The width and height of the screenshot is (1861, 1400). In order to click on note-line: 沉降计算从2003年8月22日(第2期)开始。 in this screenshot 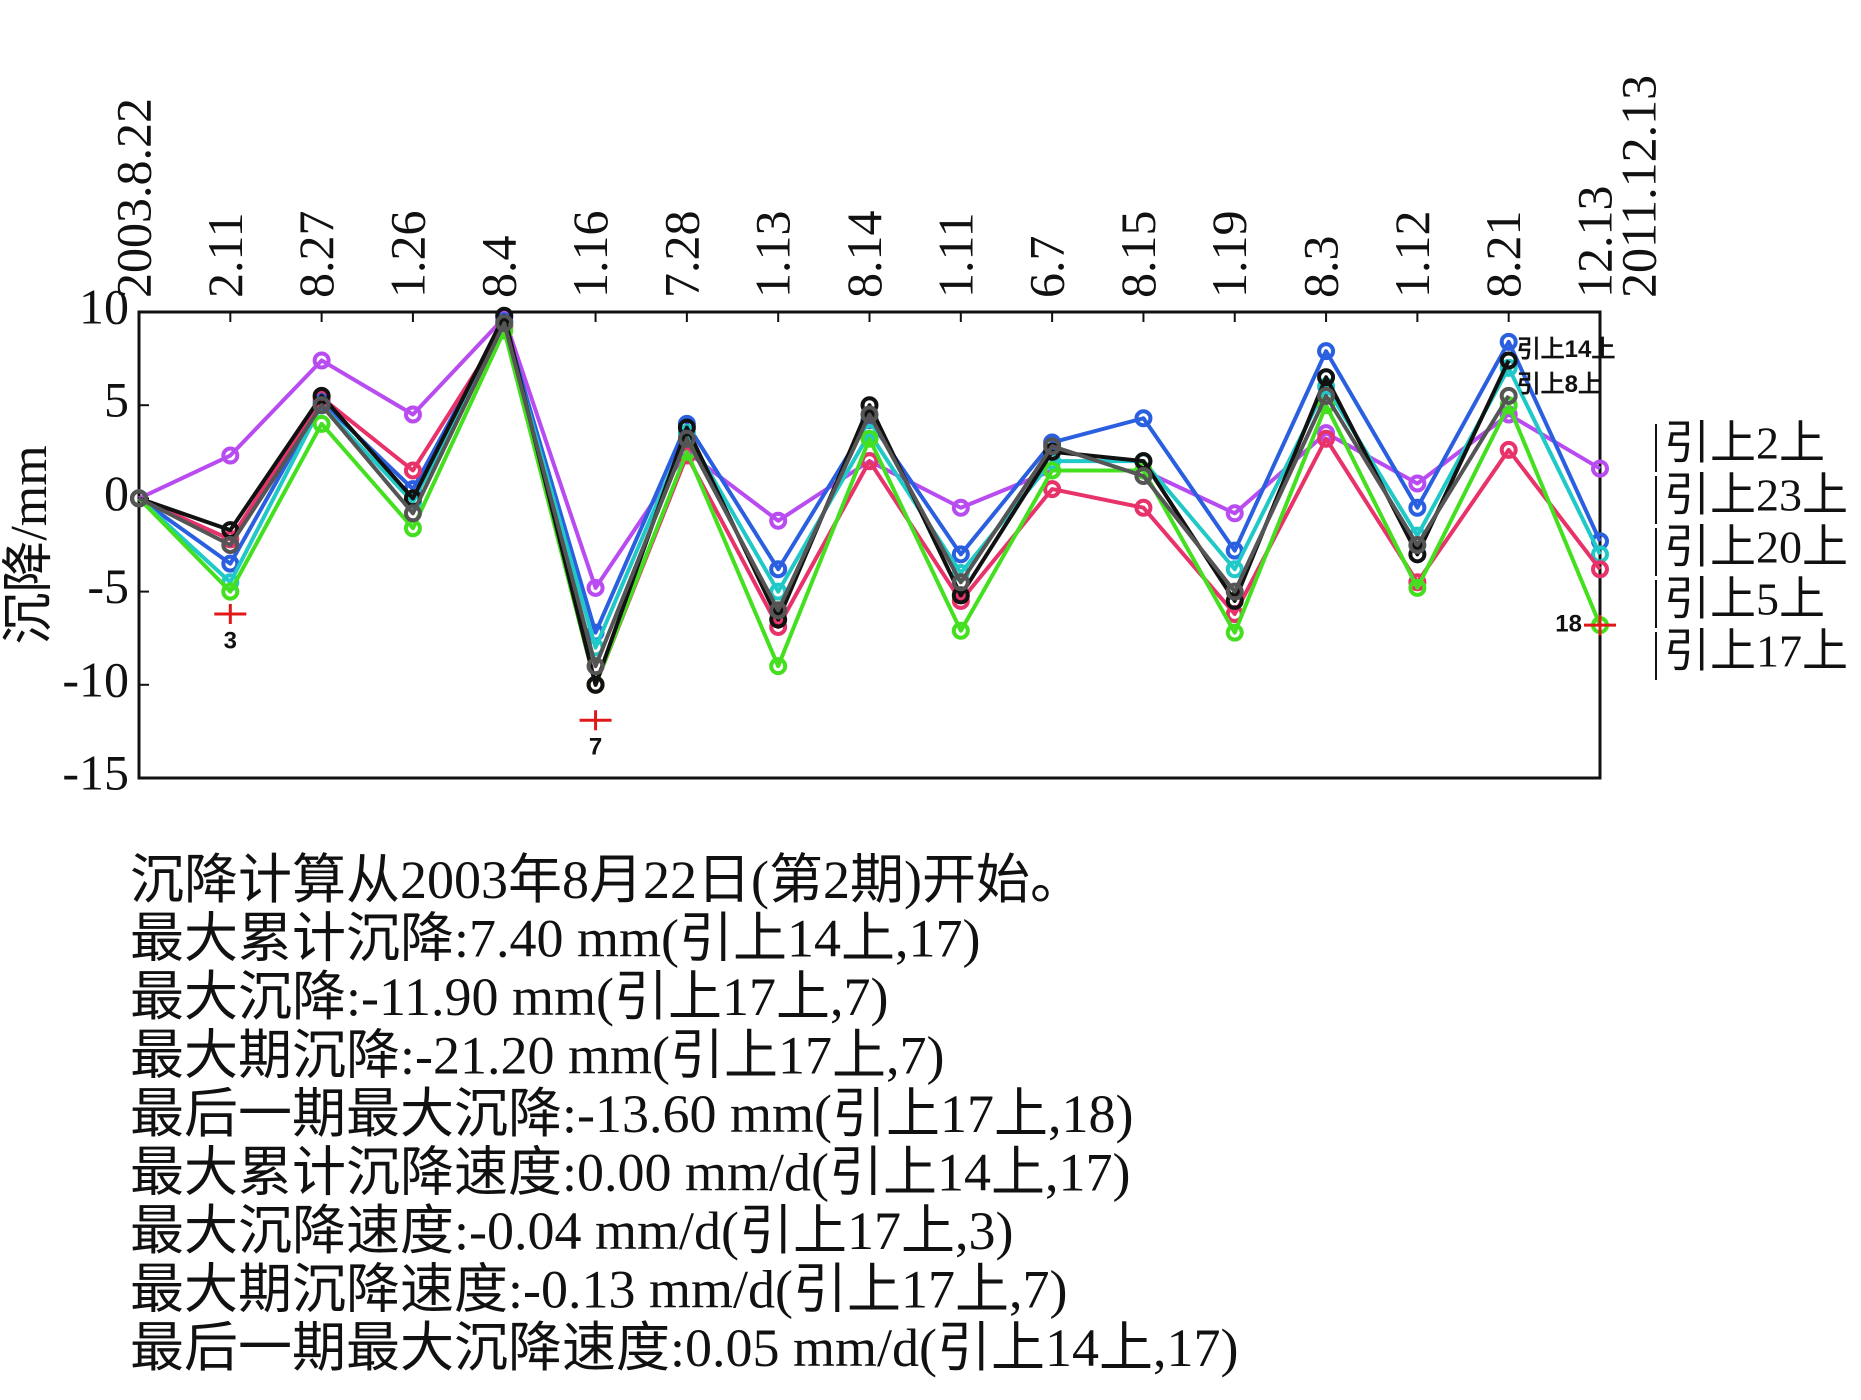, I will do `click(607, 880)`.